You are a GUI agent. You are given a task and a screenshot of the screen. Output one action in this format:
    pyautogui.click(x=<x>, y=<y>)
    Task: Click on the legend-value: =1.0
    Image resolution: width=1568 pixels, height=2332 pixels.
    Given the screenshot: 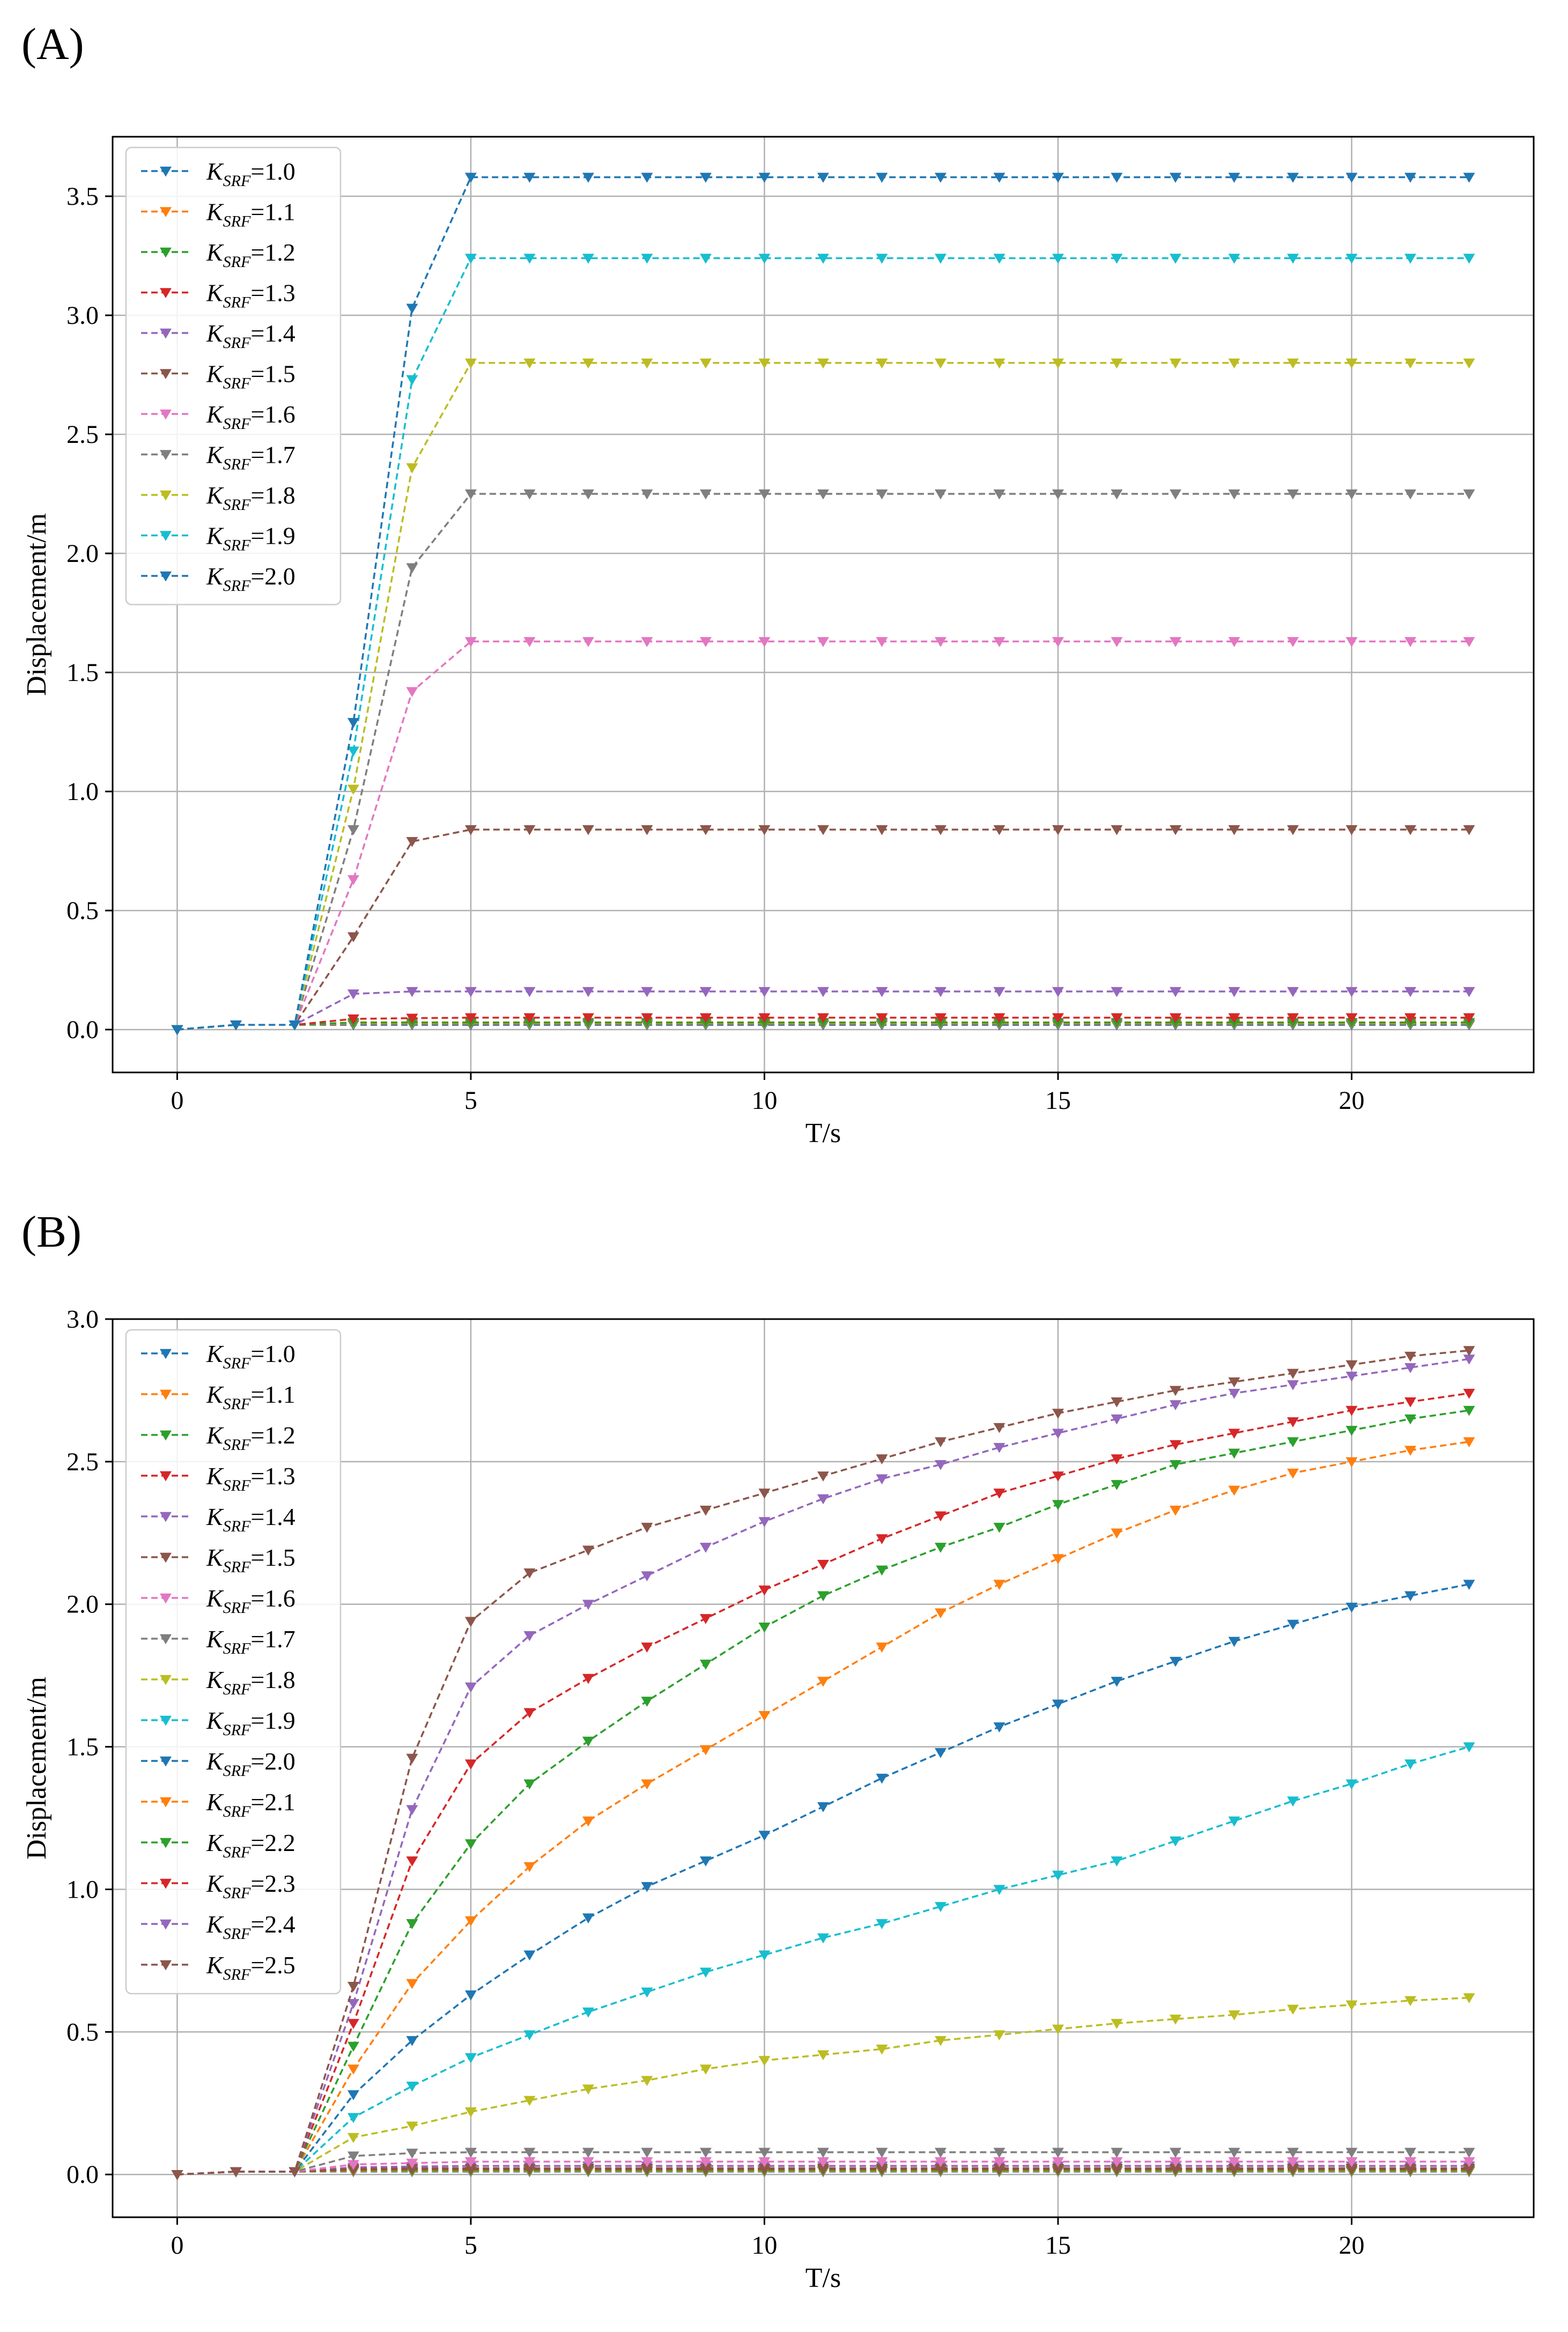 What is the action you would take?
    pyautogui.click(x=272, y=1353)
    